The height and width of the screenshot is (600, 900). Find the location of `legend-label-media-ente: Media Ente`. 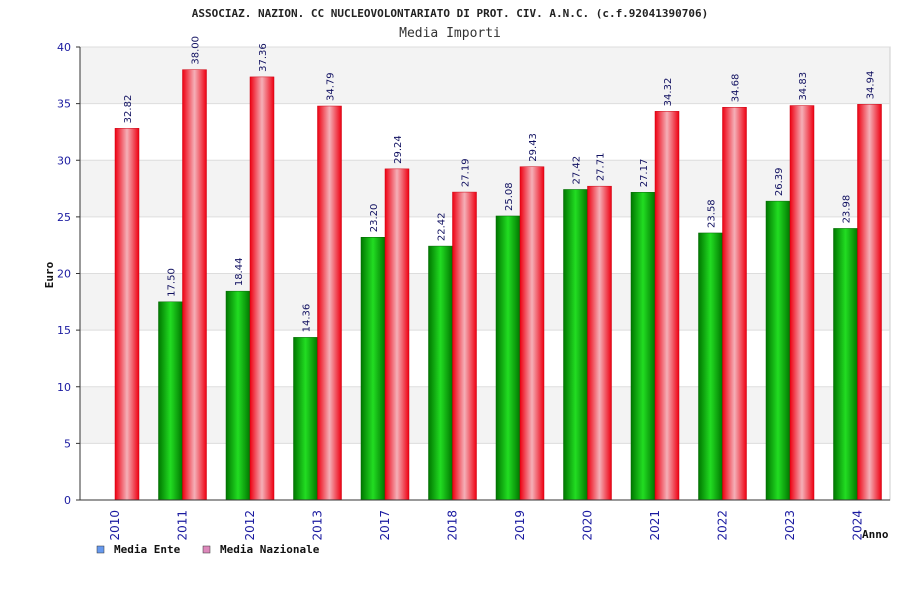

legend-label-media-ente: Media Ente is located at coordinates (147, 549).